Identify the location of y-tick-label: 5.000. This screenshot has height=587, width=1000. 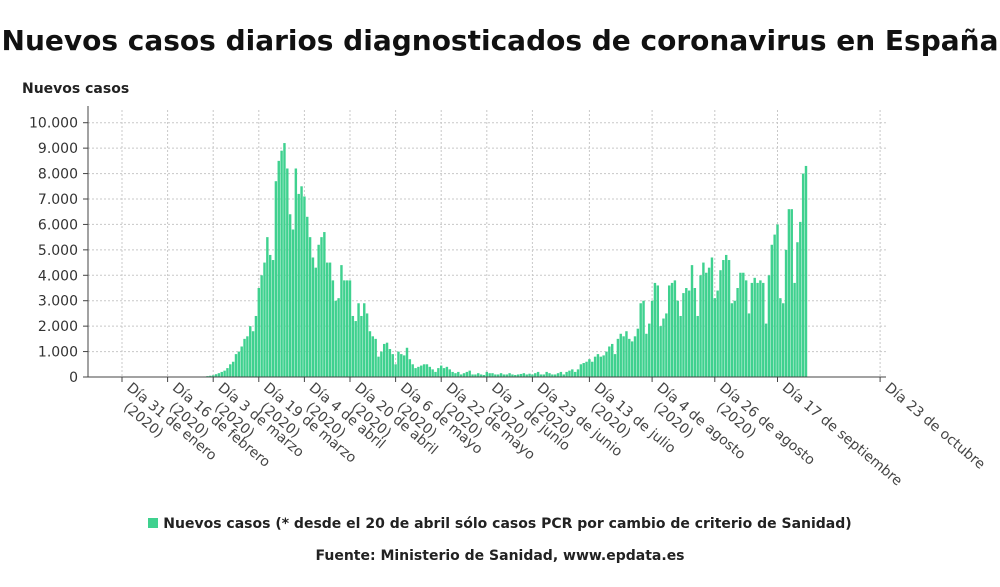
(58, 251).